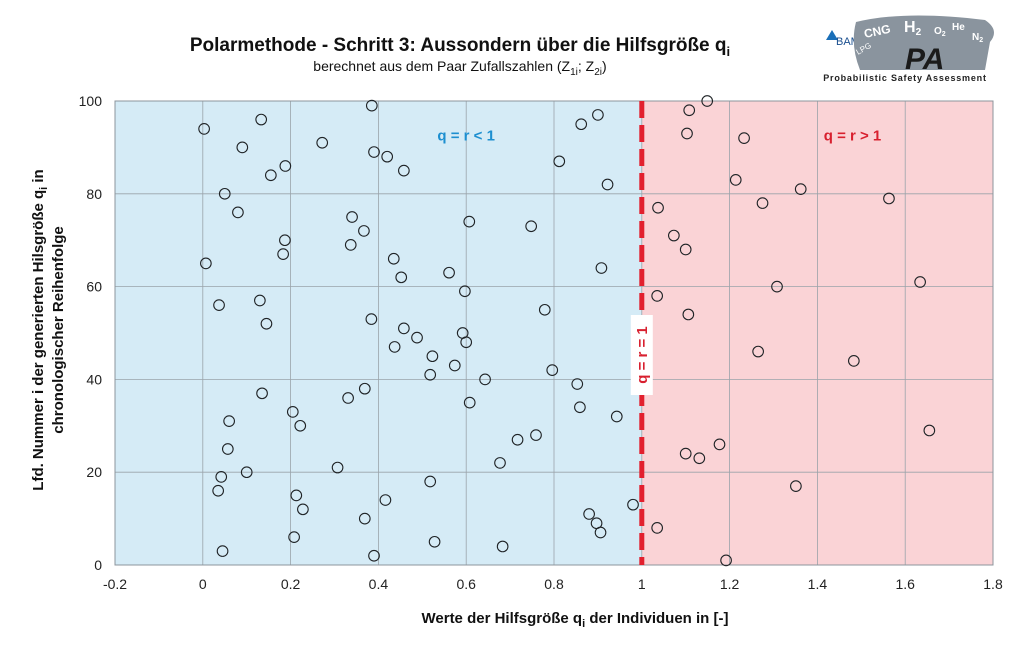  I want to click on x-tick-label: -0.2, so click(115, 584).